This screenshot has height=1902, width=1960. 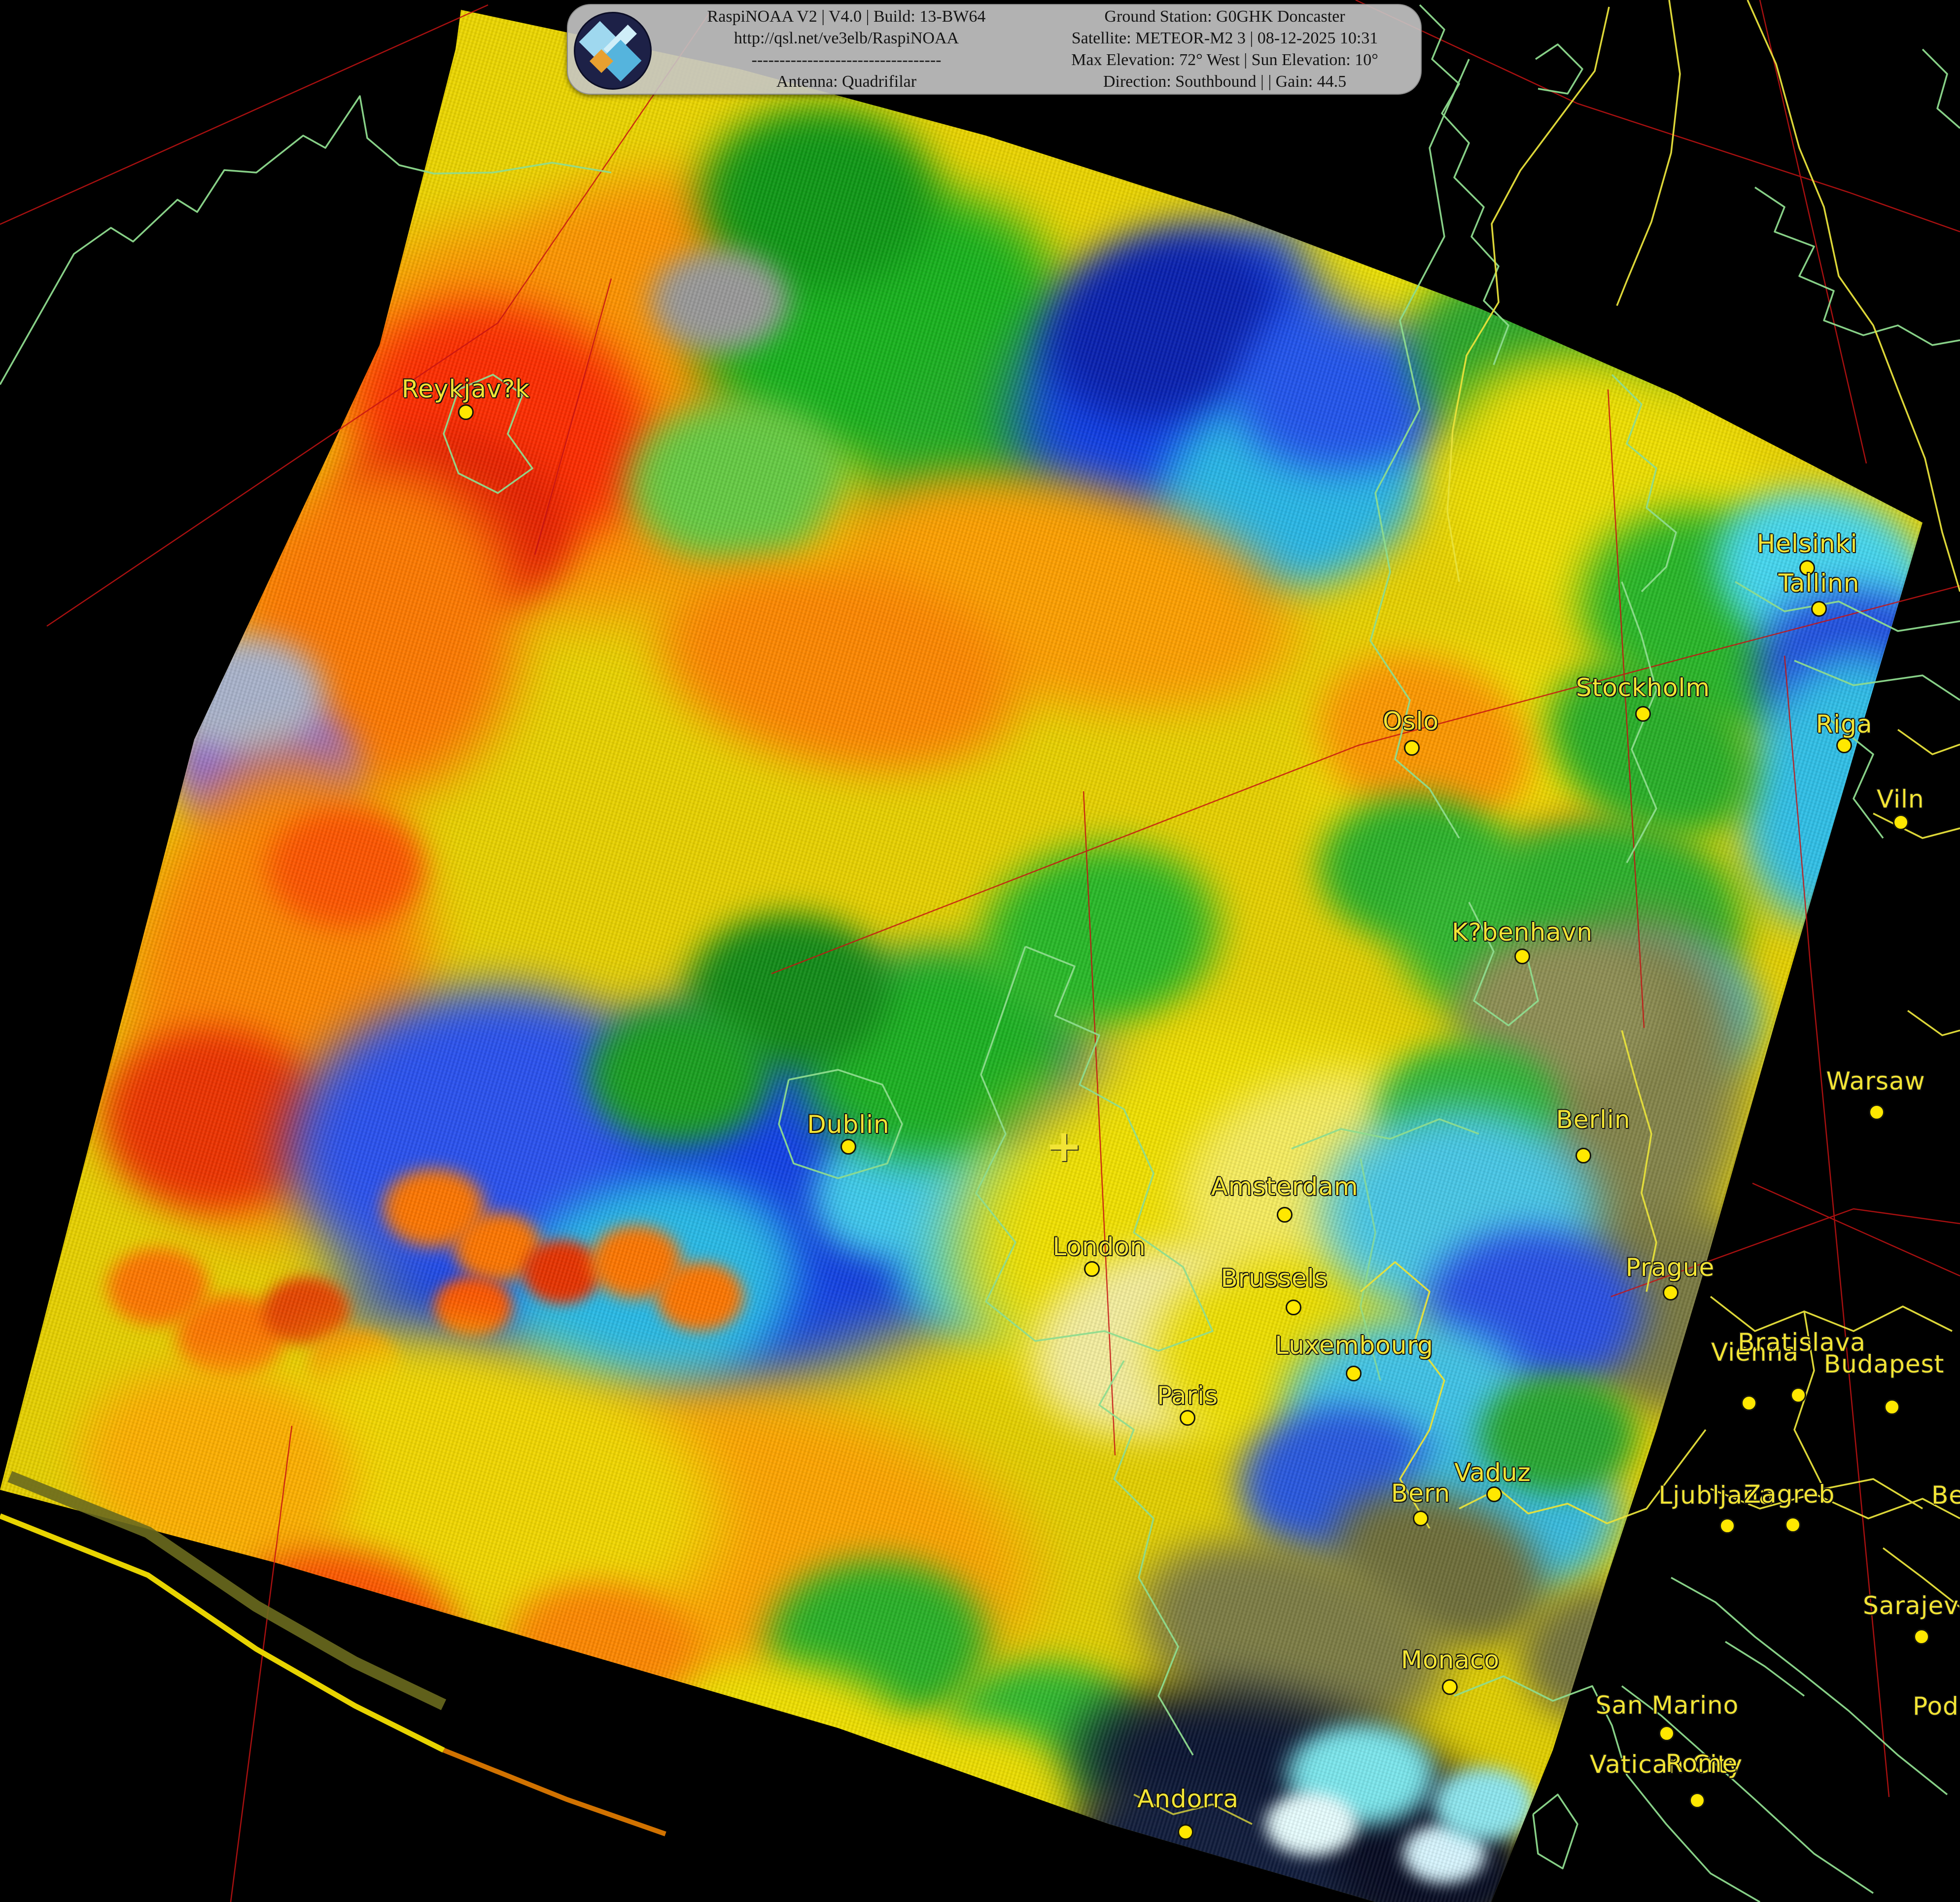 What do you see at coordinates (1224, 16) in the screenshot?
I see `ground-station-line: Ground Station: G0GHK Doncaster` at bounding box center [1224, 16].